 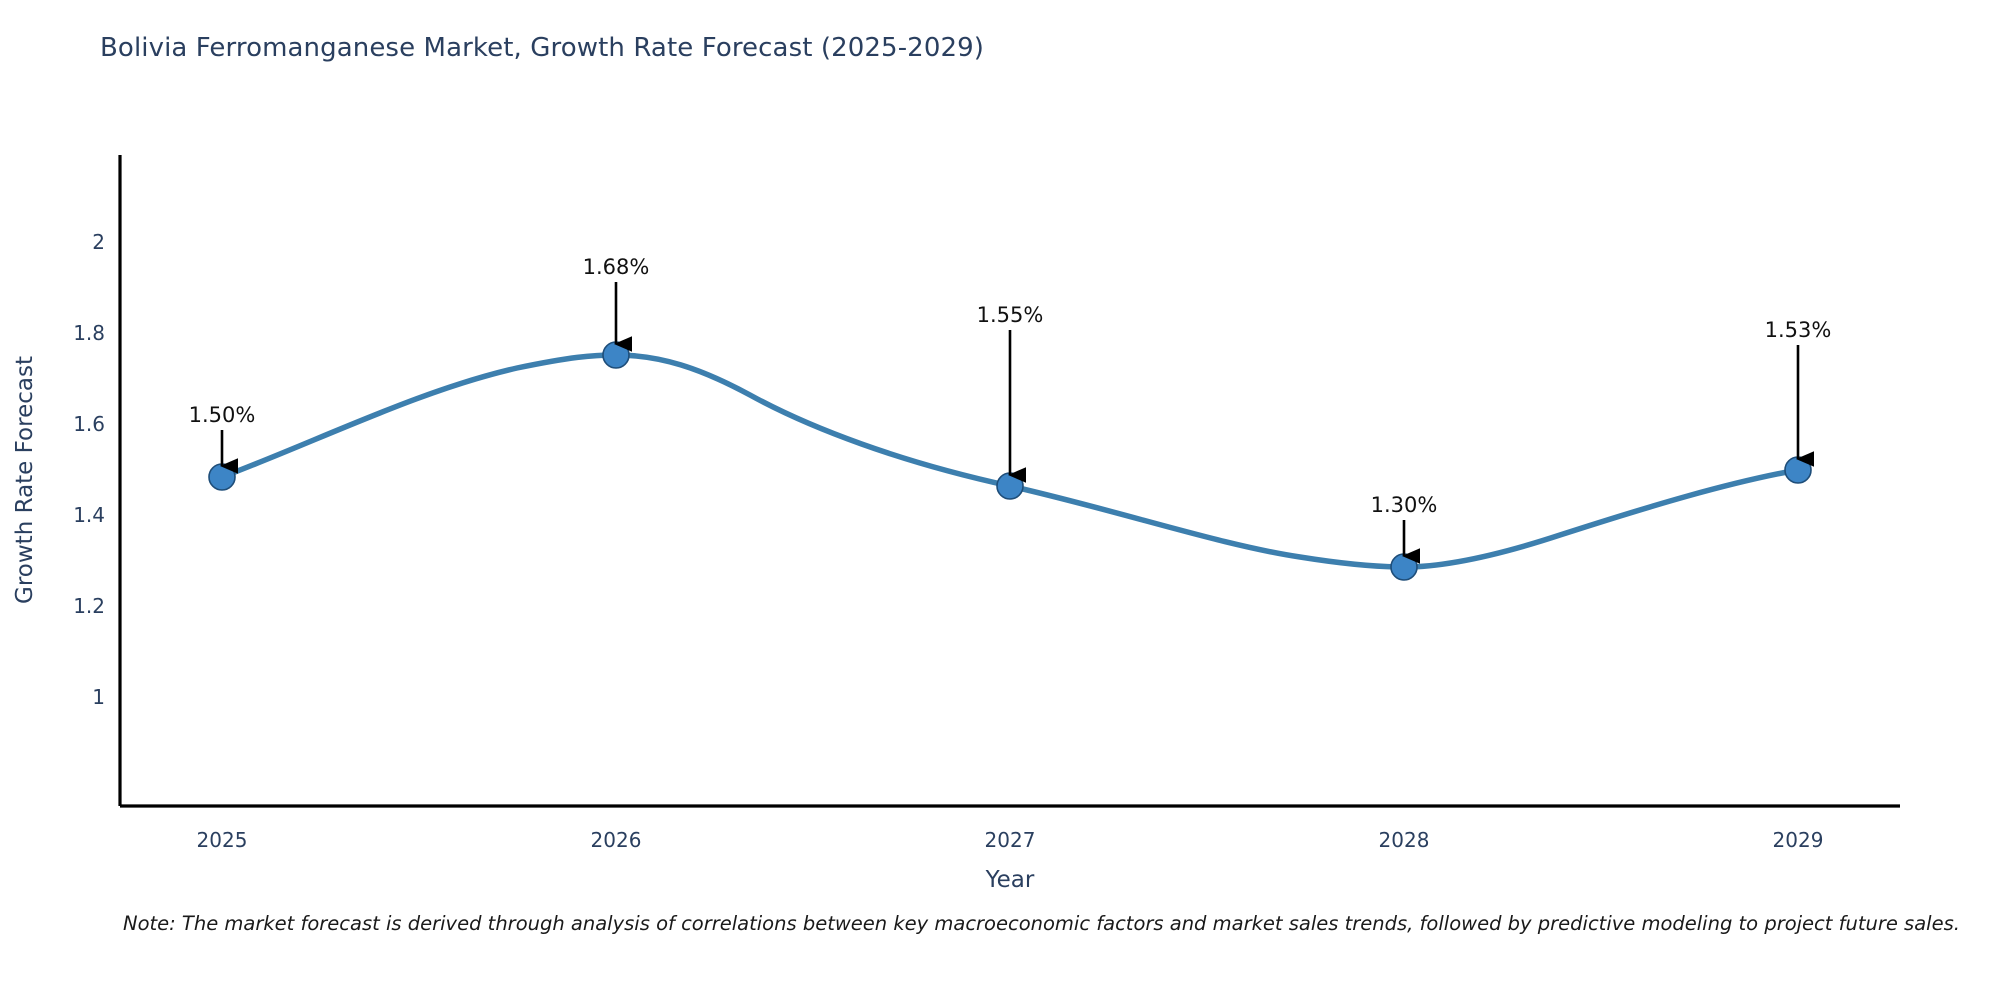 I want to click on x-tick-label: 2026, so click(x=616, y=840).